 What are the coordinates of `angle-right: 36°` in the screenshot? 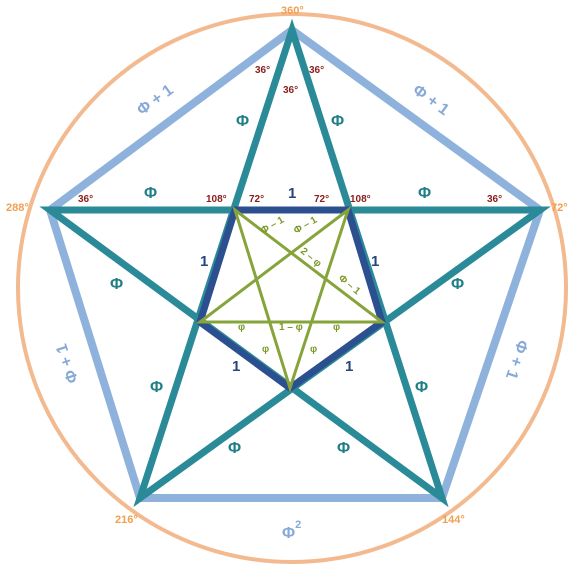 It's located at (494, 199).